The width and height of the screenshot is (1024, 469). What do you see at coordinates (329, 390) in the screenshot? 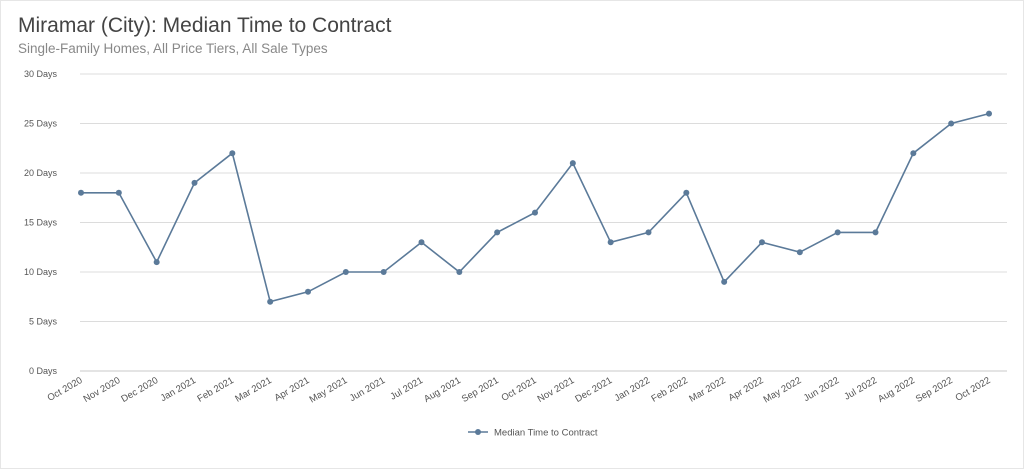
I see `x-tick-label: May 2021` at bounding box center [329, 390].